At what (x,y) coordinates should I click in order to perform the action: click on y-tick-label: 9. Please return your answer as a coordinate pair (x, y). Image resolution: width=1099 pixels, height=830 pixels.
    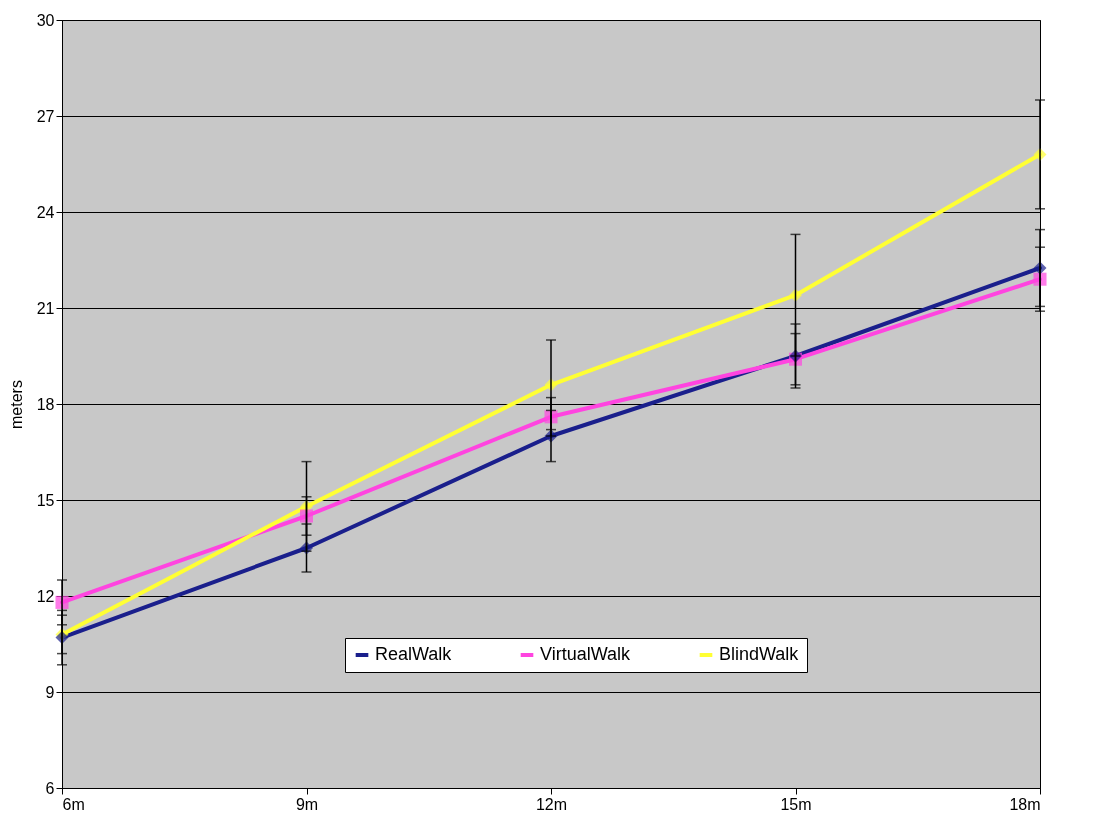
    Looking at the image, I should click on (50, 692).